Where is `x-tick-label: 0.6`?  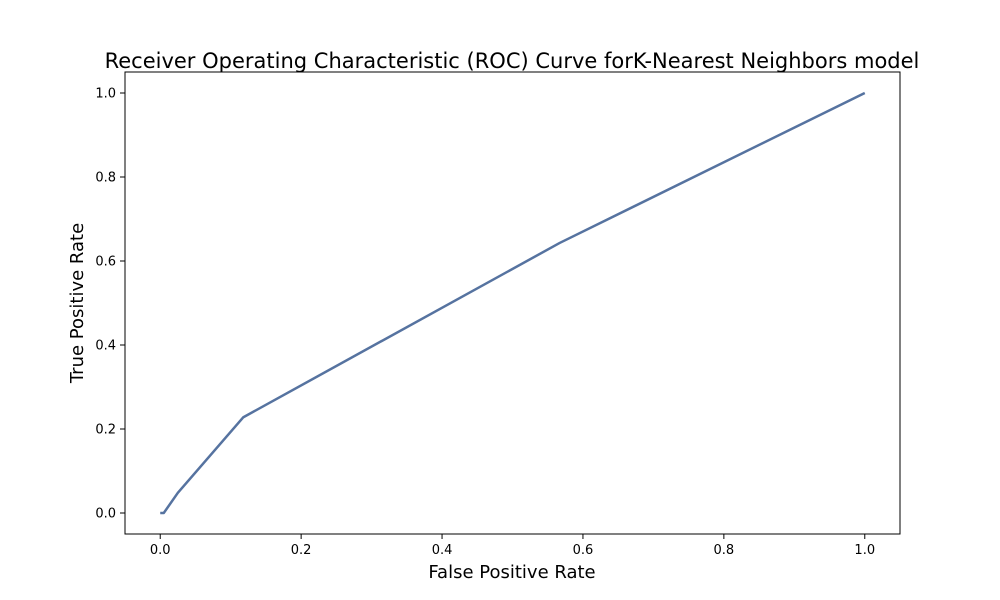 x-tick-label: 0.6 is located at coordinates (583, 550).